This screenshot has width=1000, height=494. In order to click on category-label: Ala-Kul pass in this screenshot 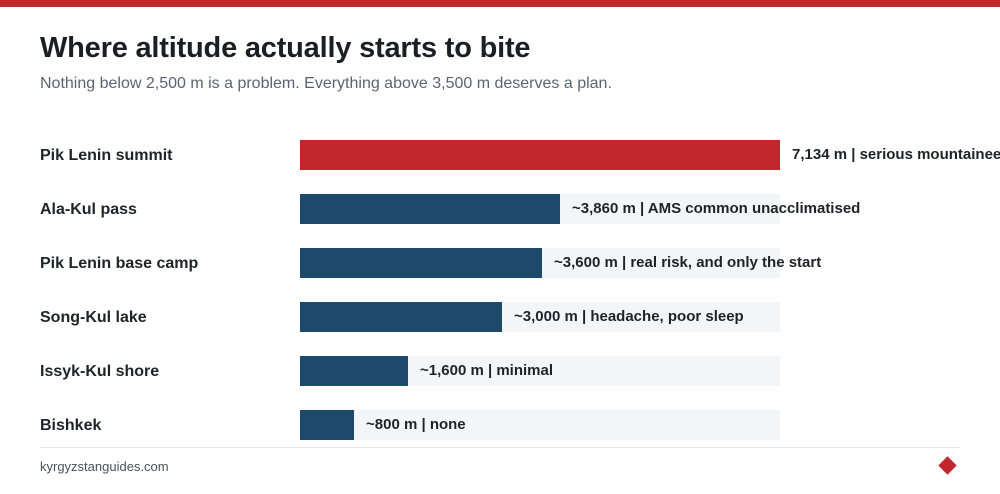, I will do `click(88, 209)`.